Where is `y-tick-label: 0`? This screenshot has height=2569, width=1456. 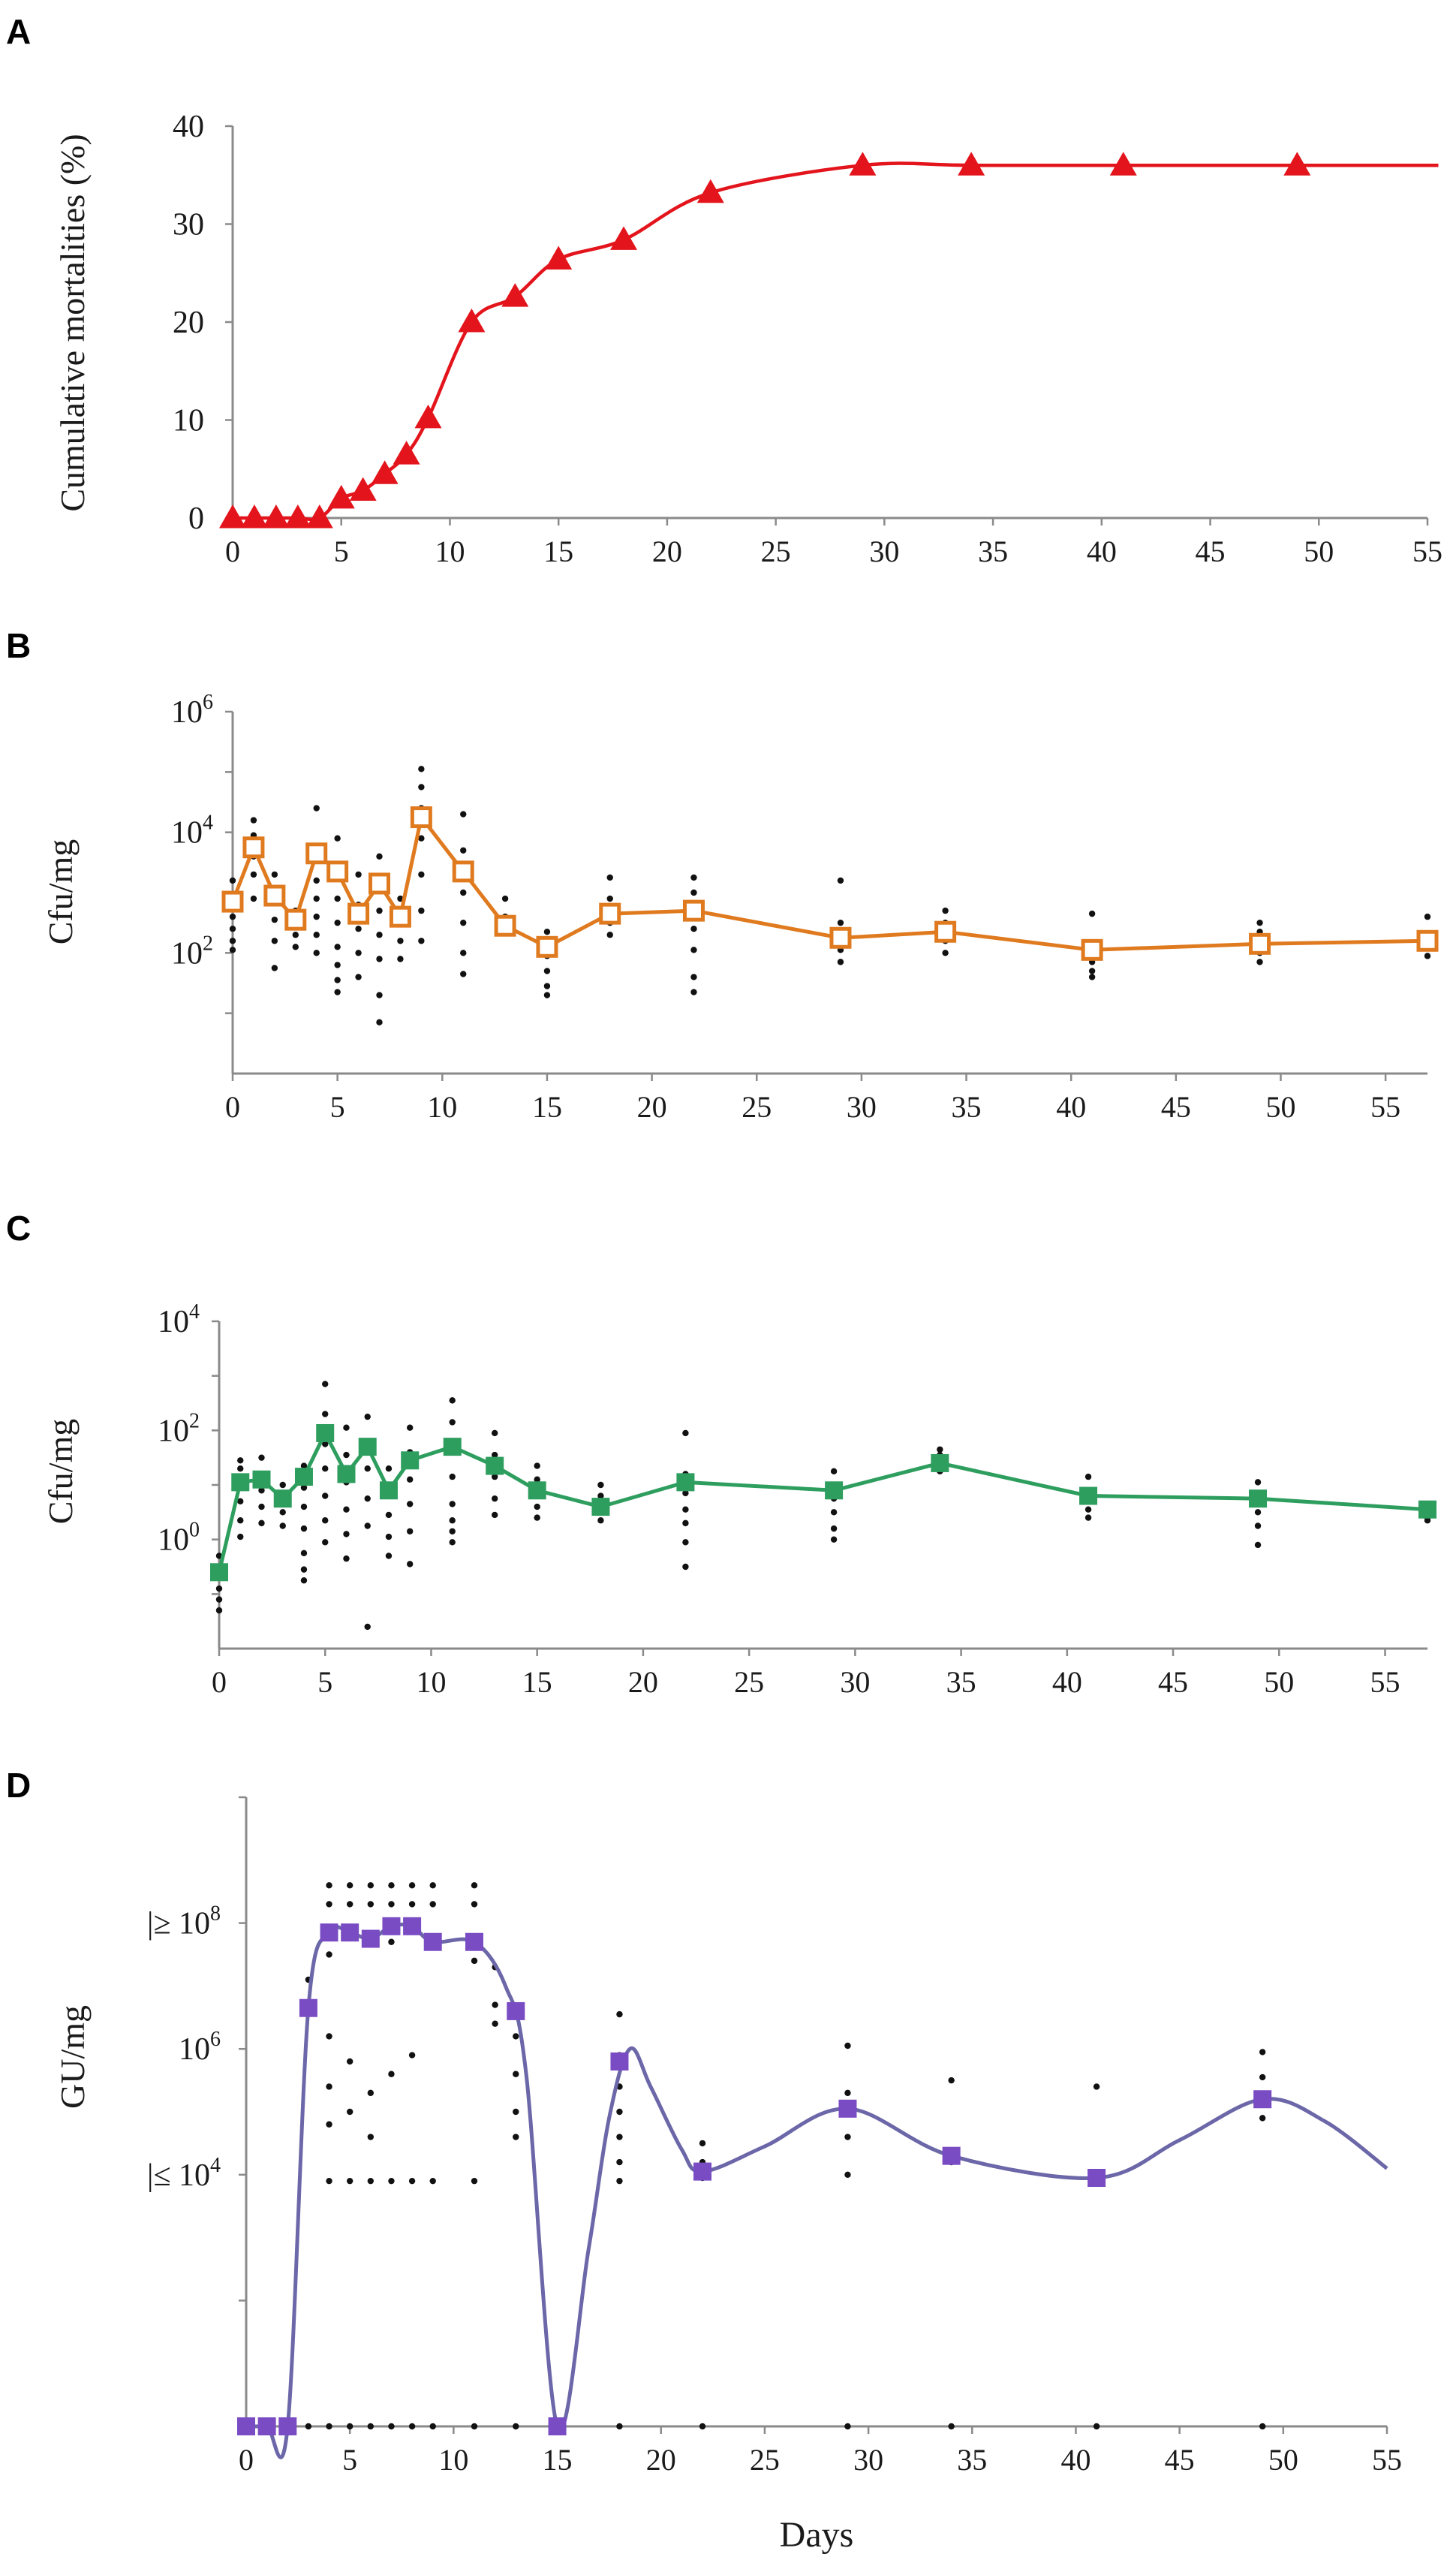
y-tick-label: 0 is located at coordinates (196, 518).